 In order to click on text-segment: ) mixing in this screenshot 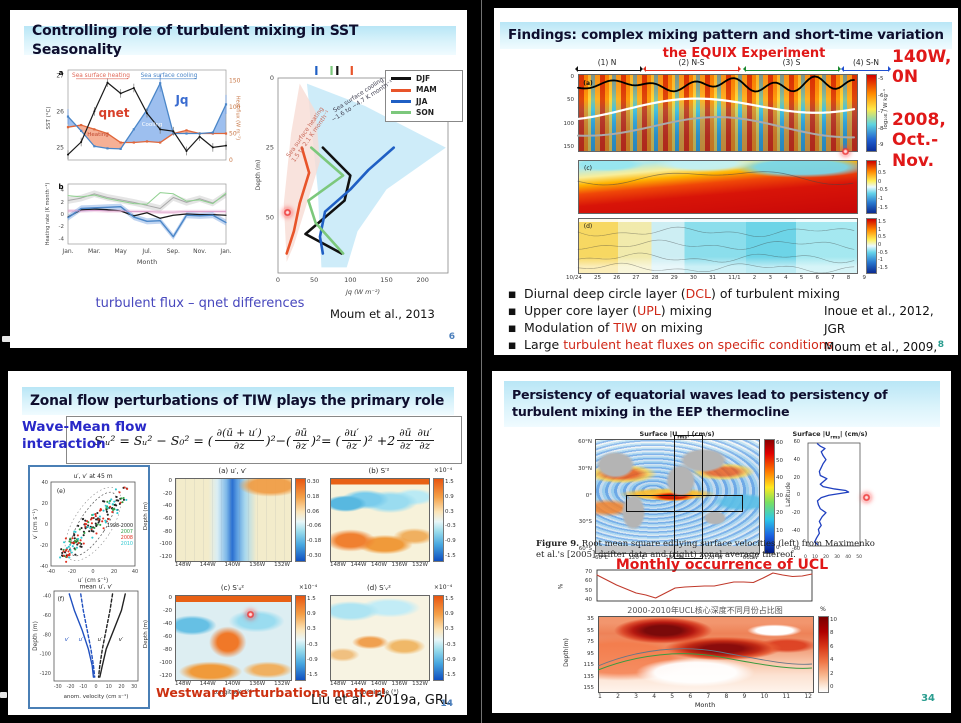, I will do `click(686, 310)`.